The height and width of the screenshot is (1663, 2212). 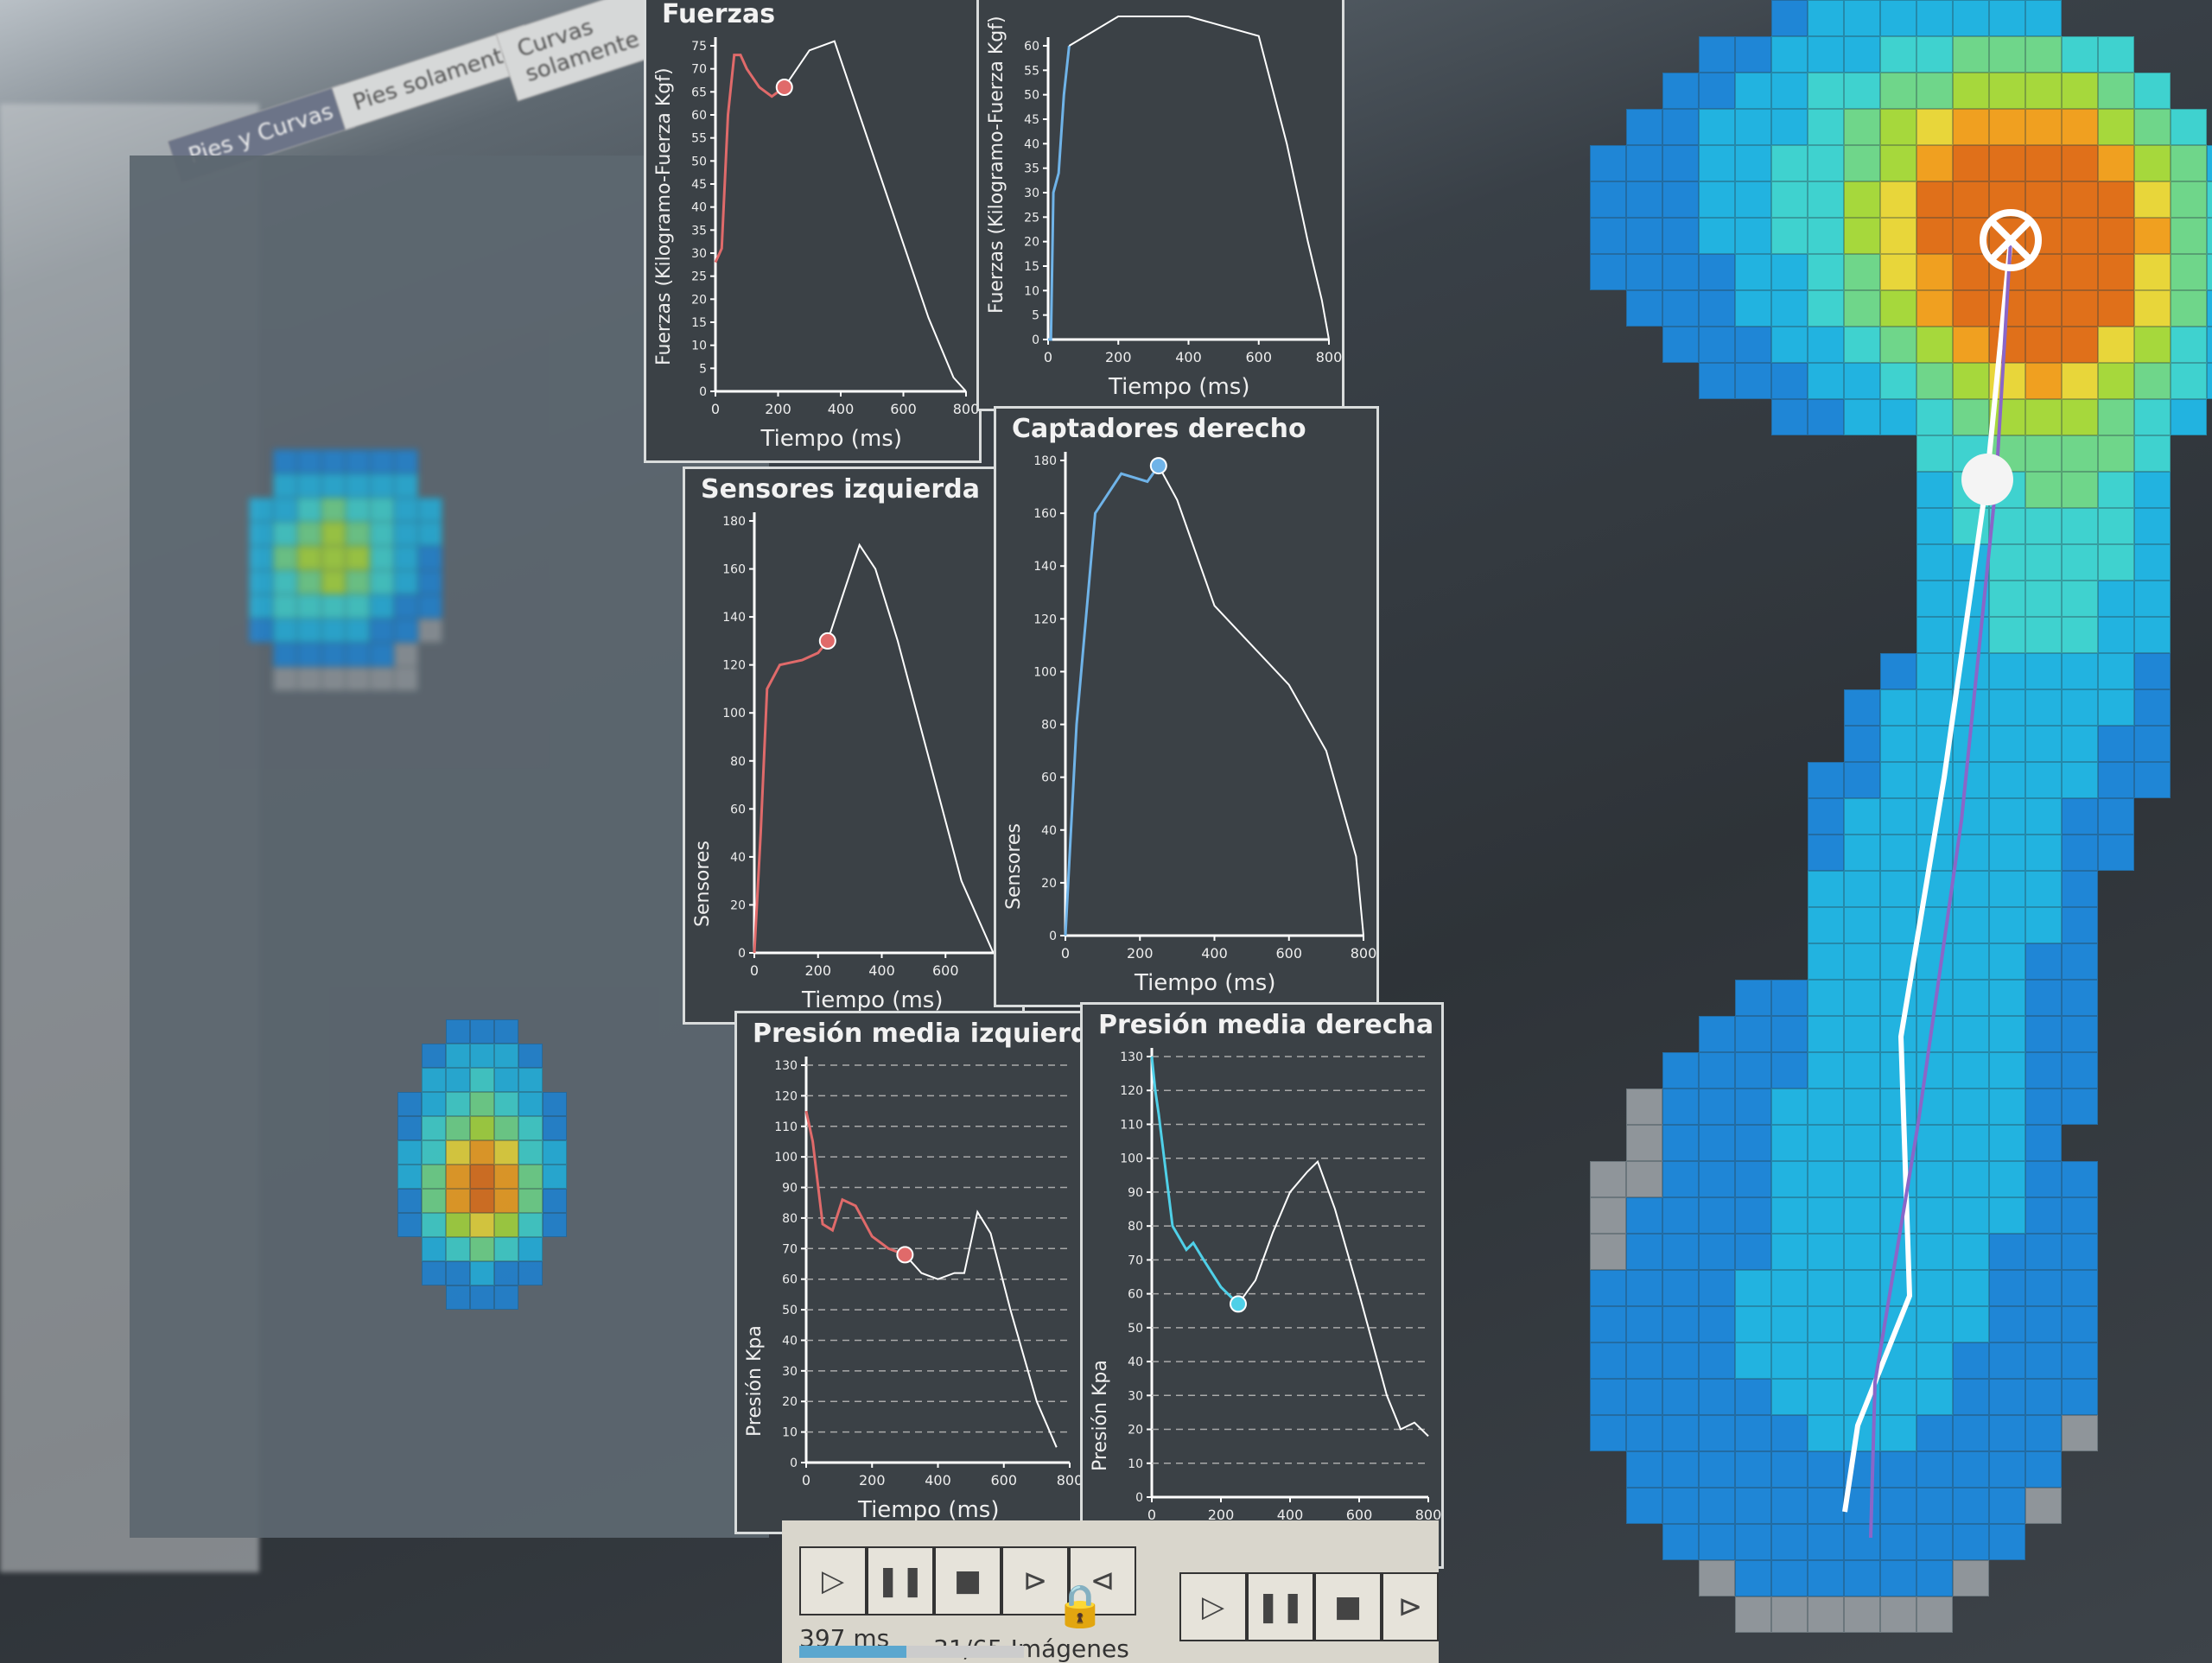 I want to click on trajectory-line, so click(x=1927, y=876).